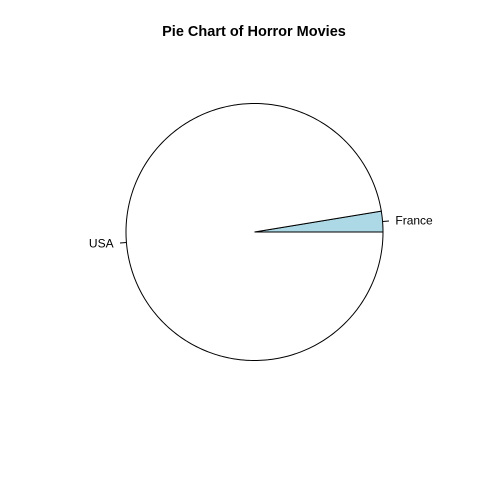 The width and height of the screenshot is (480, 480). Describe the element at coordinates (123, 242) in the screenshot. I see `label-tick-usa` at that location.